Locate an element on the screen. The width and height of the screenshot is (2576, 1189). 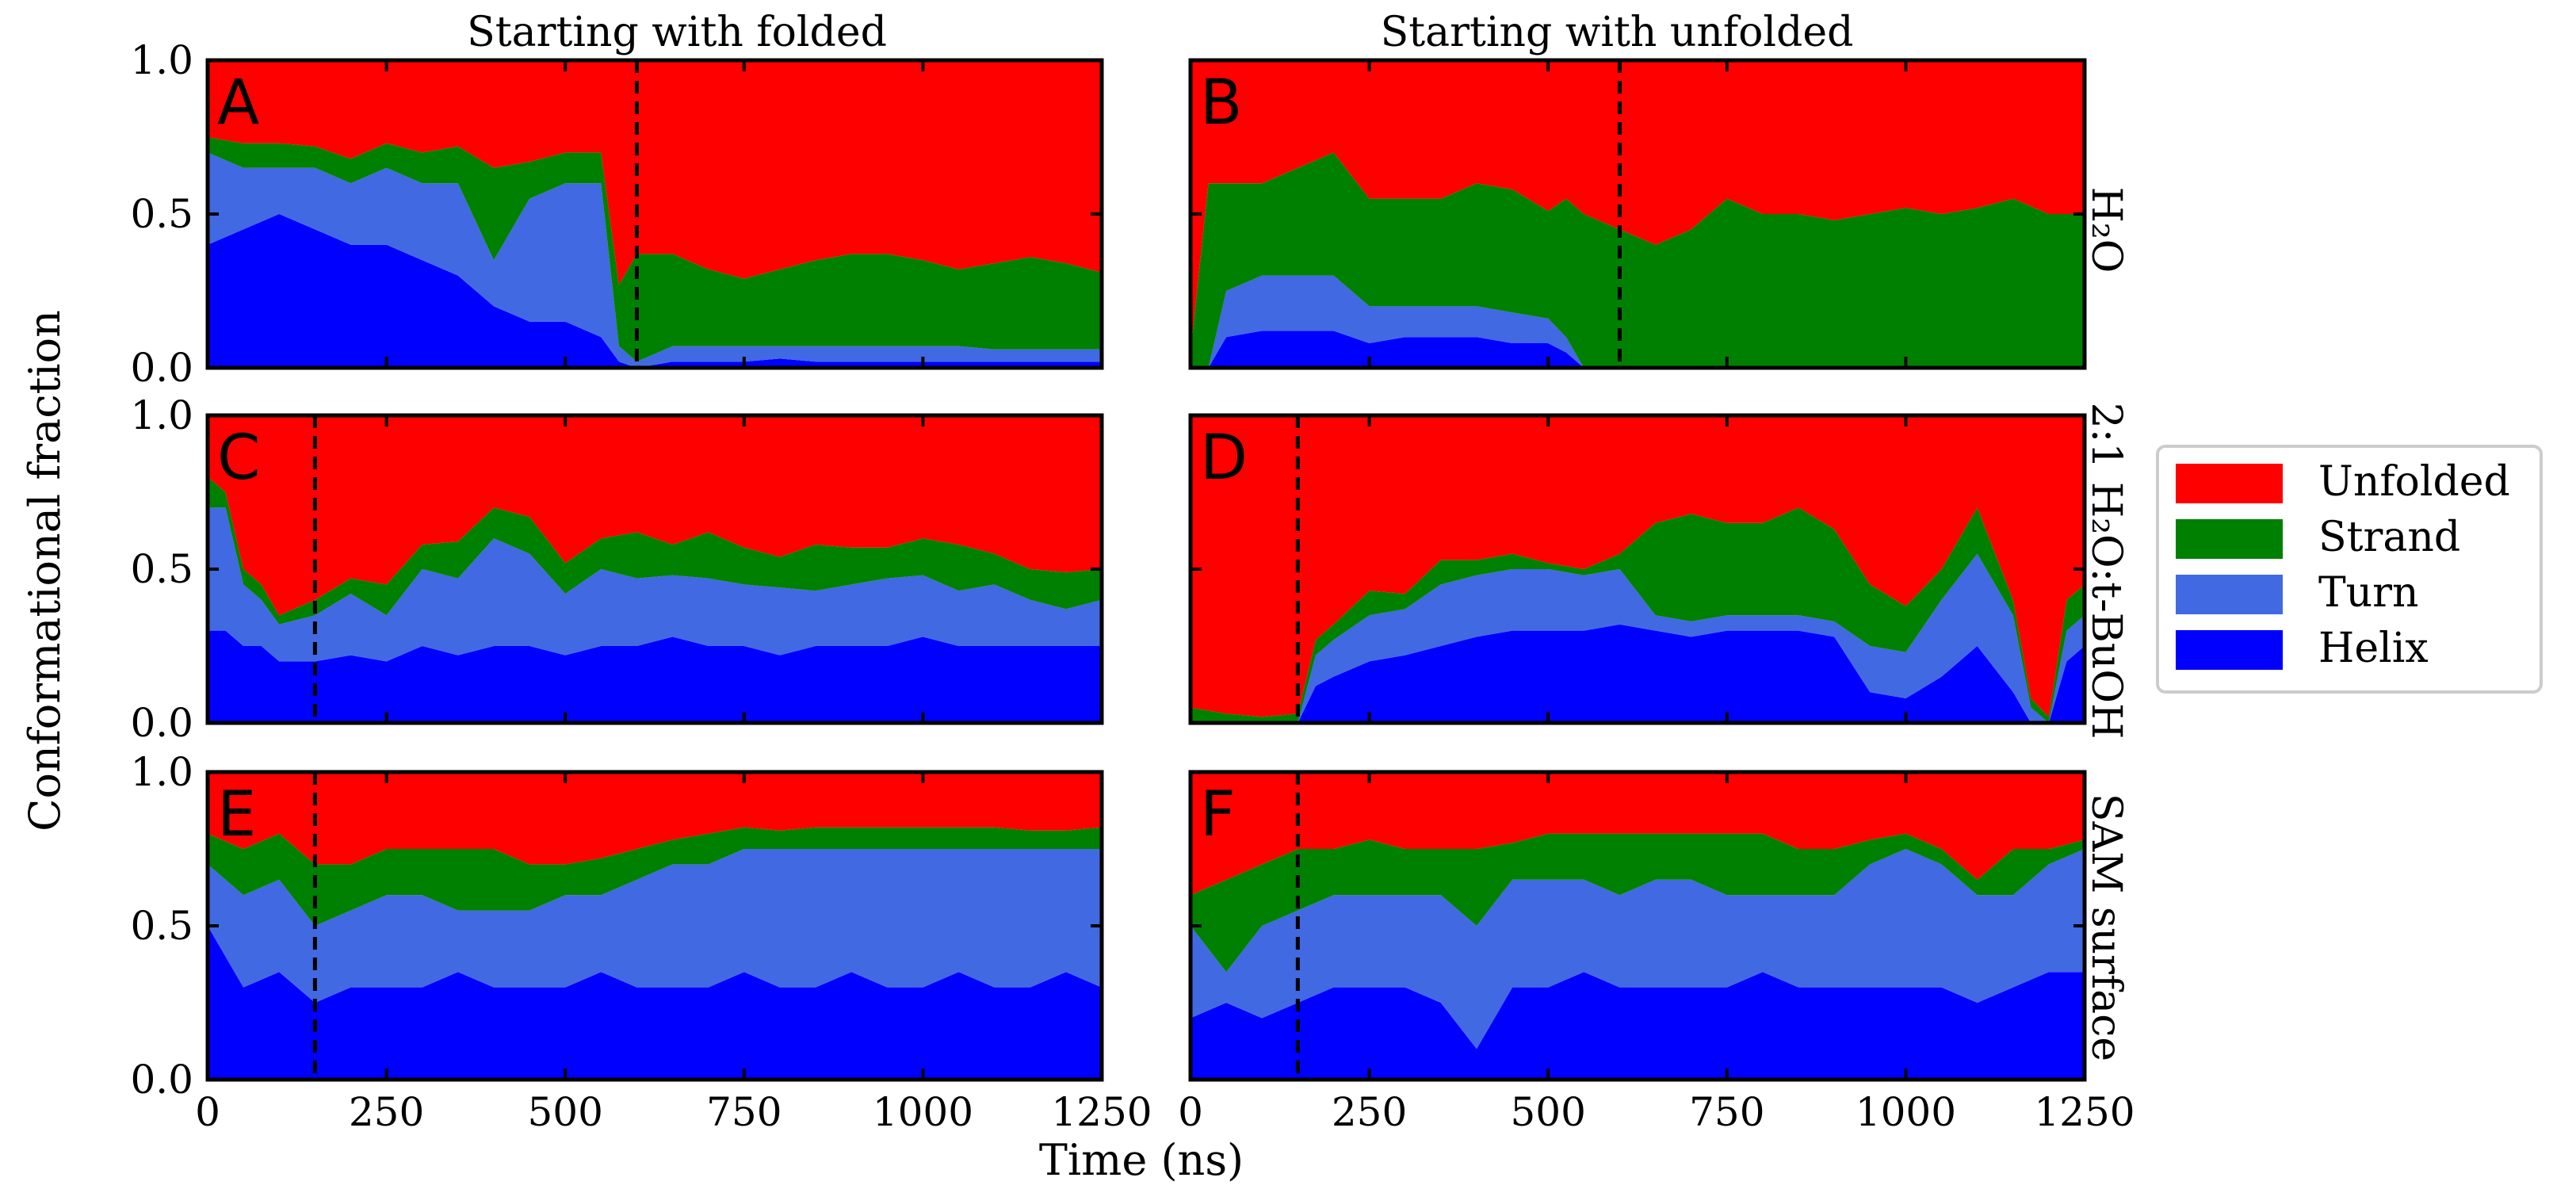
area-strand-a is located at coordinates (655, 249).